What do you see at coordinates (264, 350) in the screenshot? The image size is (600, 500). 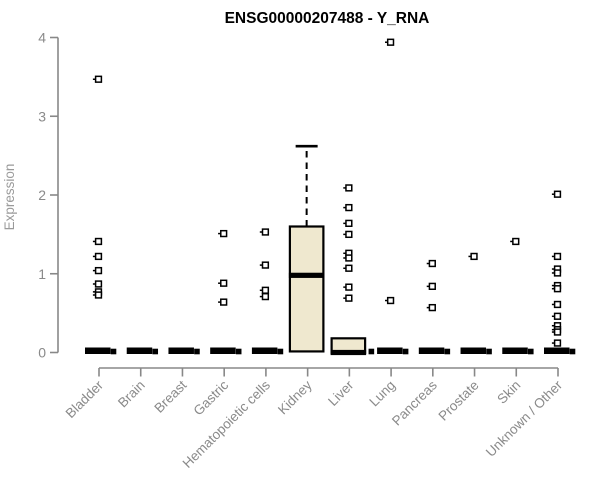 I see `zero-bar-hematopoietic-cells` at bounding box center [264, 350].